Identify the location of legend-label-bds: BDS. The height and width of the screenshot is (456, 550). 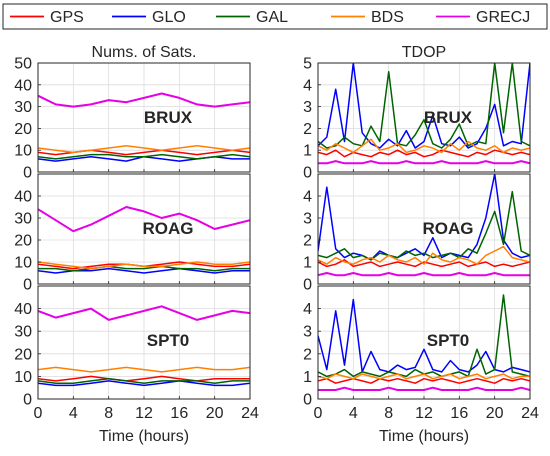
(387, 17).